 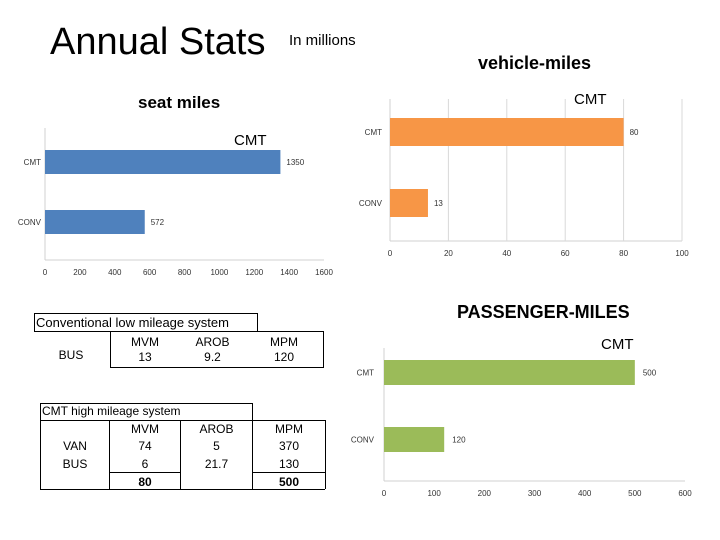 I want to click on x-tick-label: 20, so click(x=448, y=253).